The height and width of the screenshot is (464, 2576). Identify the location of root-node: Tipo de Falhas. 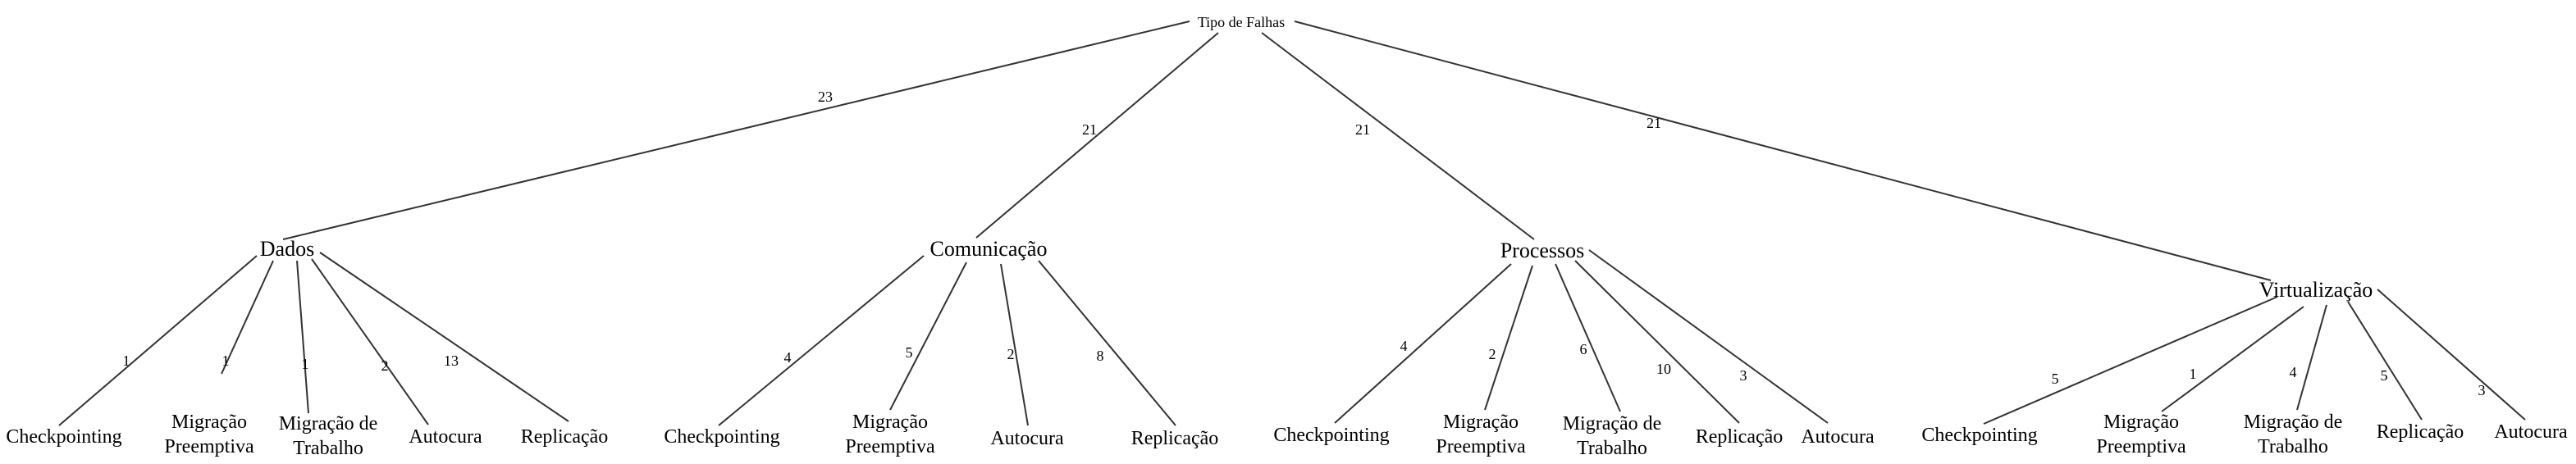
(1242, 22).